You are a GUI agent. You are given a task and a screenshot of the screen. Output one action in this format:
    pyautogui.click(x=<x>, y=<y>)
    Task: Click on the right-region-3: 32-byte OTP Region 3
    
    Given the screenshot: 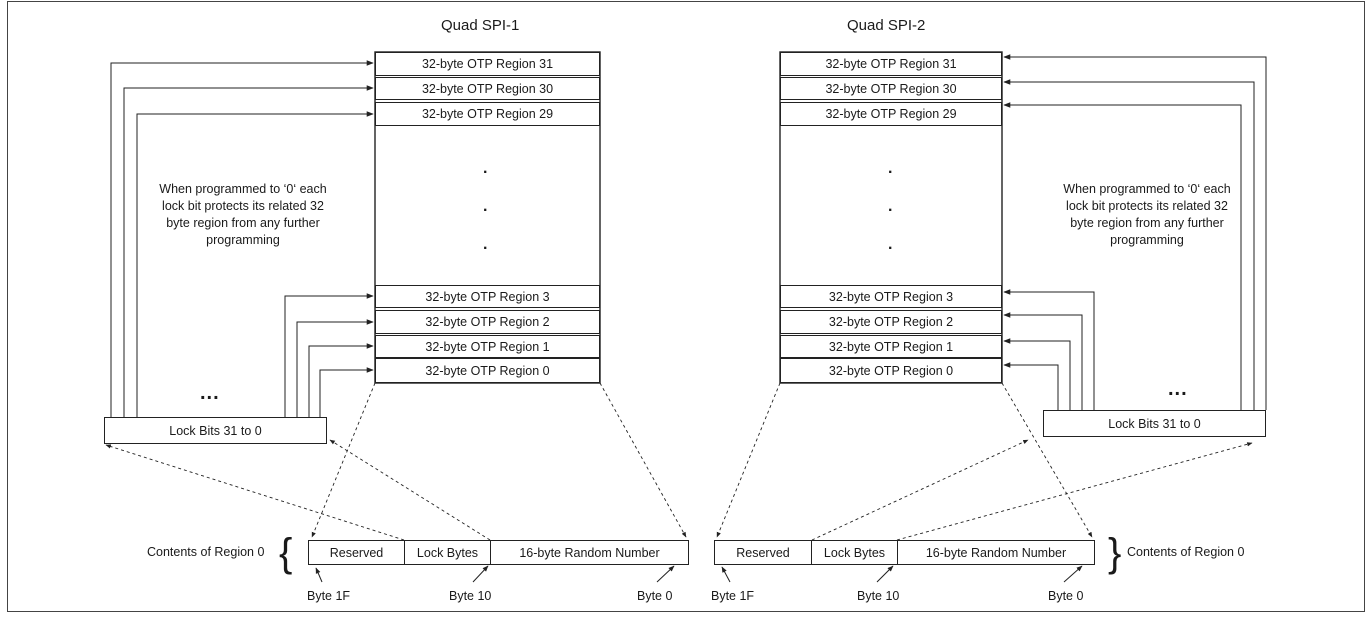 What is the action you would take?
    pyautogui.click(x=891, y=296)
    